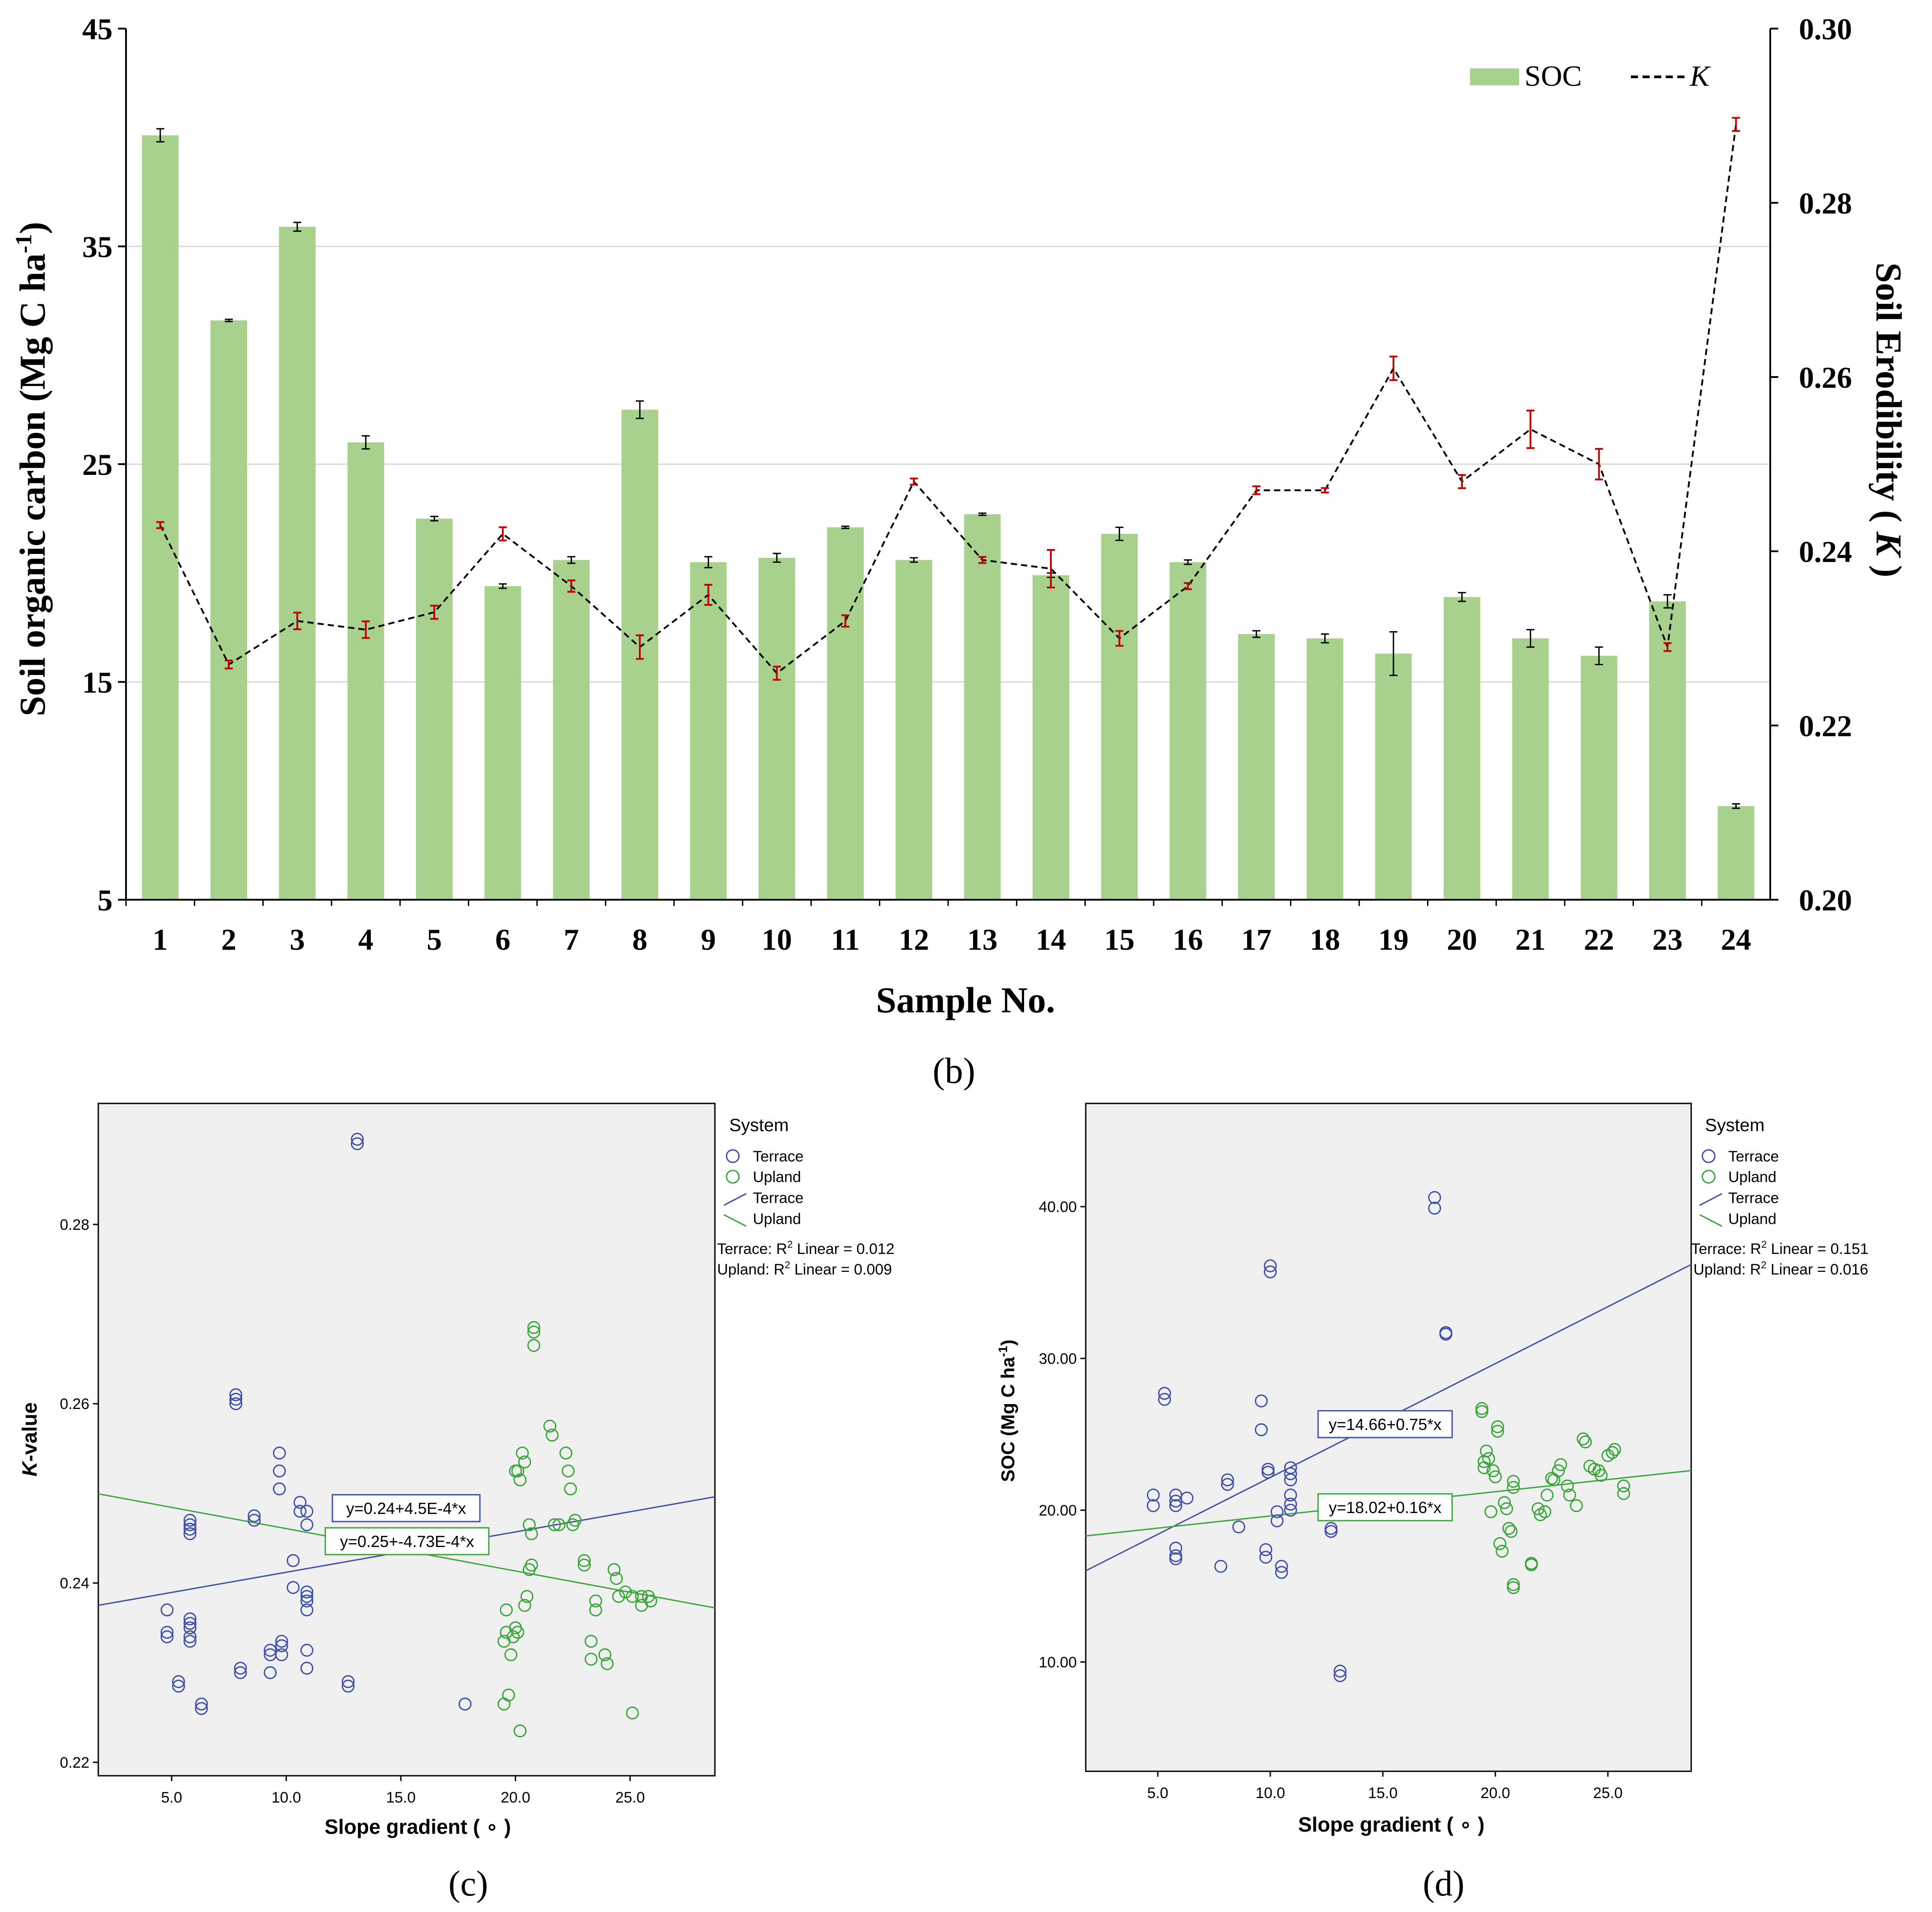 The image size is (1932, 1912). I want to click on panel-b-x-axis-label: Sample No., so click(965, 1000).